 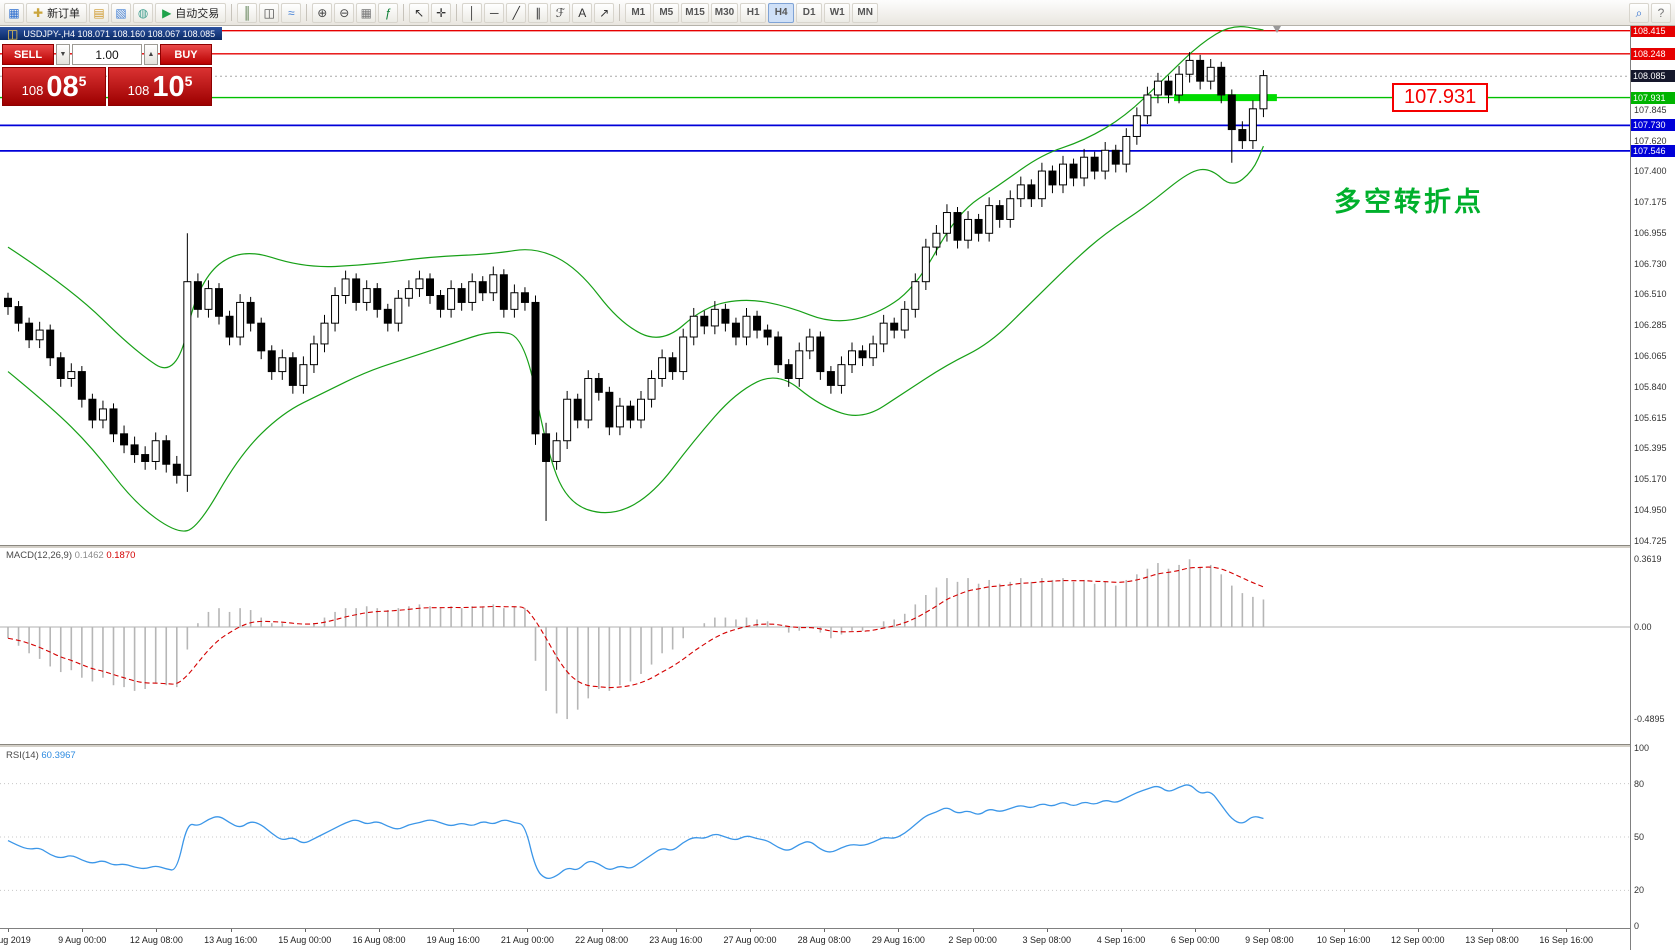 What do you see at coordinates (28, 54) in the screenshot?
I see `sell-button: SELL` at bounding box center [28, 54].